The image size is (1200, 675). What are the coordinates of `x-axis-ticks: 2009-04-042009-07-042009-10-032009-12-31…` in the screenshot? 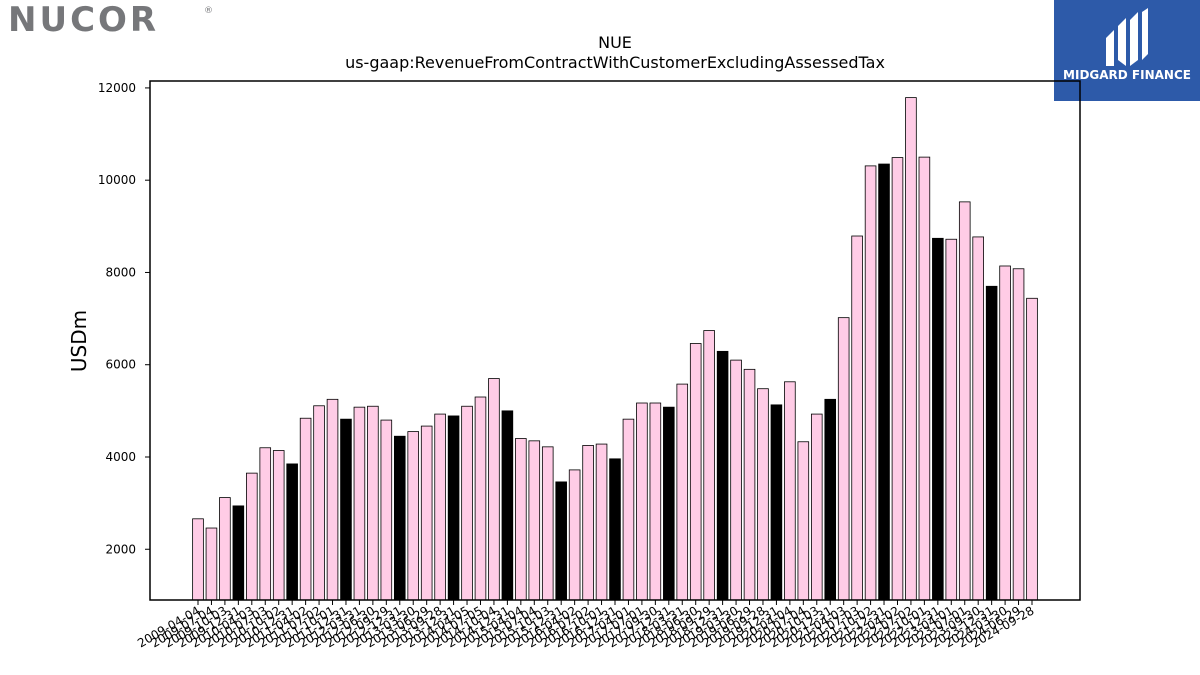 It's located at (586, 625).